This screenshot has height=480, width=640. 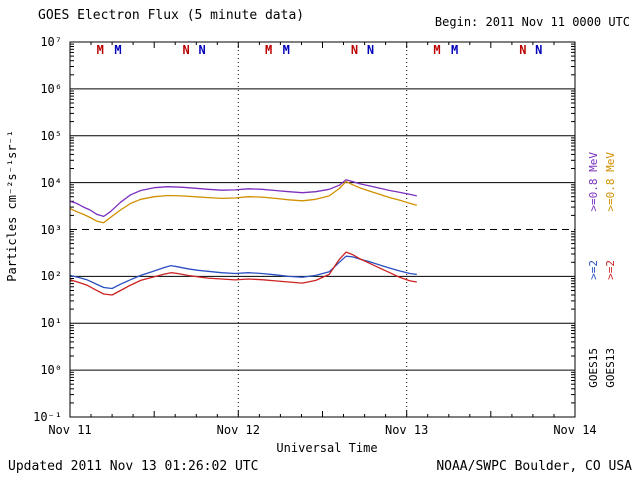 What do you see at coordinates (406, 430) in the screenshot?
I see `x-tick-label: Nov 13` at bounding box center [406, 430].